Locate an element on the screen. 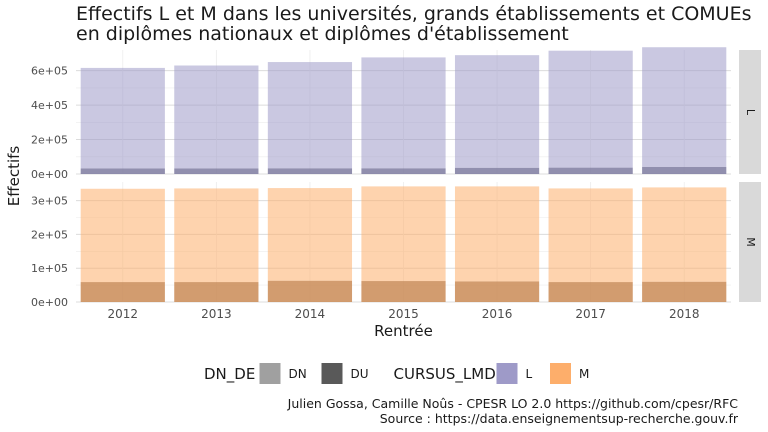 This screenshot has height=432, width=768. bar-m-du-2017 is located at coordinates (590, 292).